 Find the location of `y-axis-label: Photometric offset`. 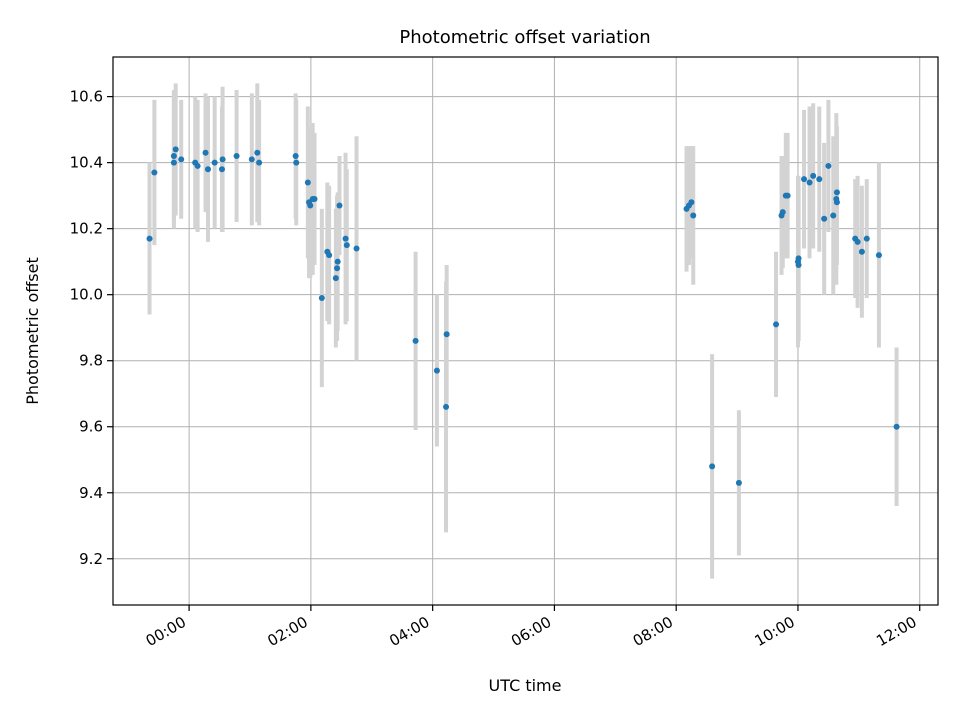

y-axis-label: Photometric offset is located at coordinates (32, 331).